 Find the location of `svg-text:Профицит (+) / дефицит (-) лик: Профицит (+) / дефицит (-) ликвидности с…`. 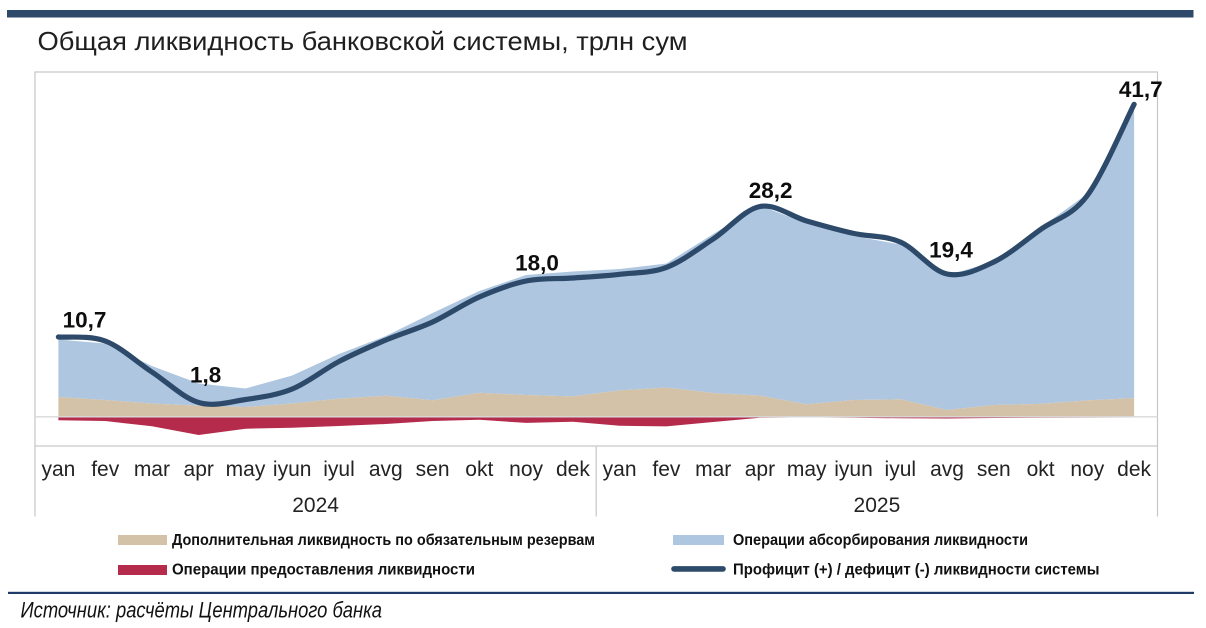

svg-text:Профицит (+) / дефицит (-) лик: Профицит (+) / дефицит (-) ликвидности с… is located at coordinates (916, 570).